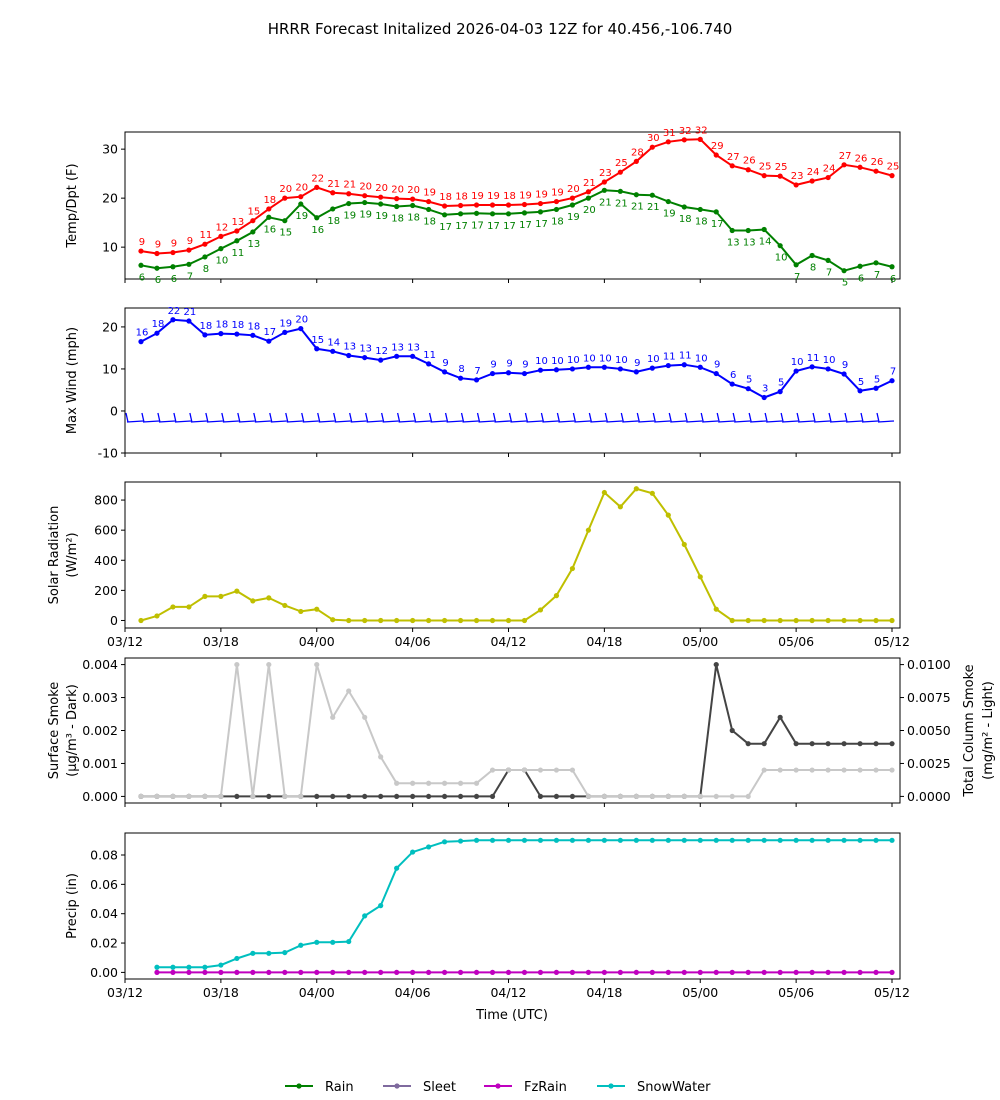  I want to click on data-label: 21, so click(333, 184).